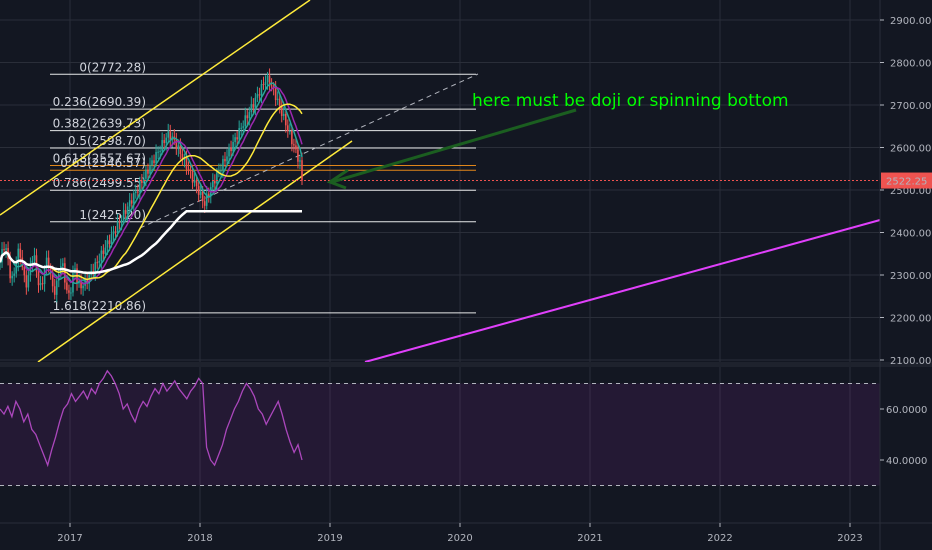 The height and width of the screenshot is (550, 932). What do you see at coordinates (69, 538) in the screenshot?
I see `time-axis-tick-label: 2017` at bounding box center [69, 538].